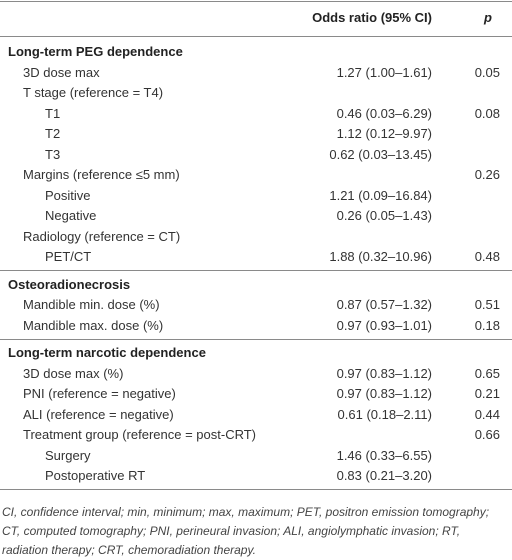 The width and height of the screenshot is (512, 560). Describe the element at coordinates (93, 325) in the screenshot. I see `row-label: Mandible max. dose (%)` at that location.